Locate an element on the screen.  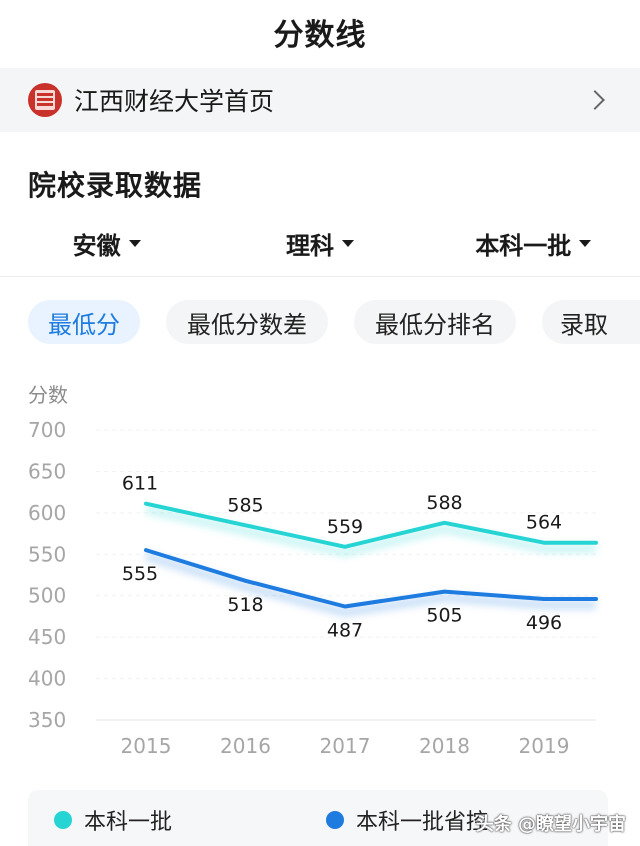
x-tick-label: 2015 is located at coordinates (146, 746).